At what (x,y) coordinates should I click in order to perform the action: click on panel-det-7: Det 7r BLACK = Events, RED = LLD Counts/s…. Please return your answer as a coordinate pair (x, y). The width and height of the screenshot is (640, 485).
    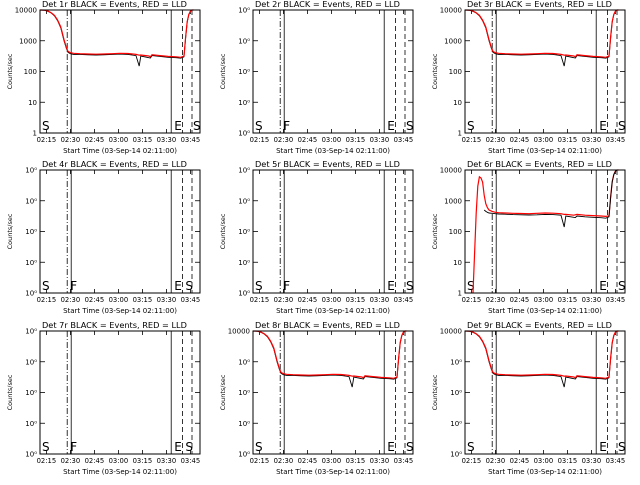
    Looking at the image, I should click on (103, 398).